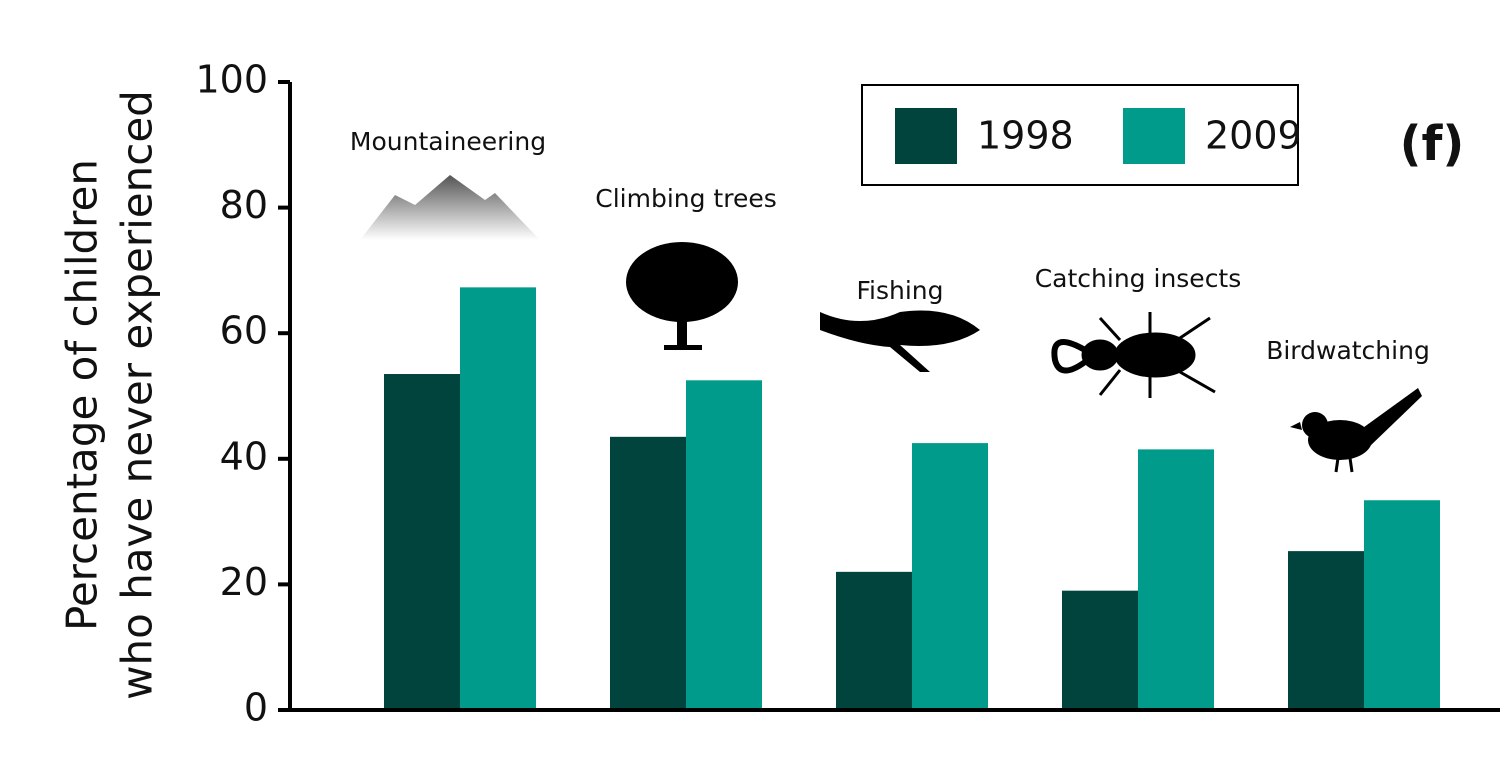  I want to click on legend-label: 1998, so click(1025, 136).